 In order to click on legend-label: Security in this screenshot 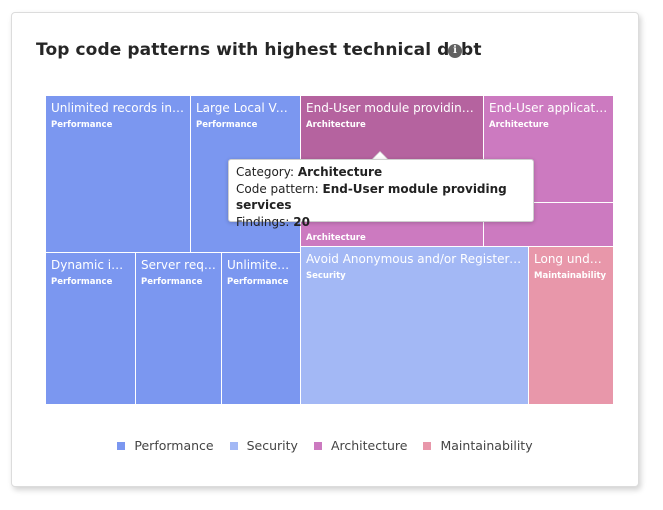, I will do `click(272, 445)`.